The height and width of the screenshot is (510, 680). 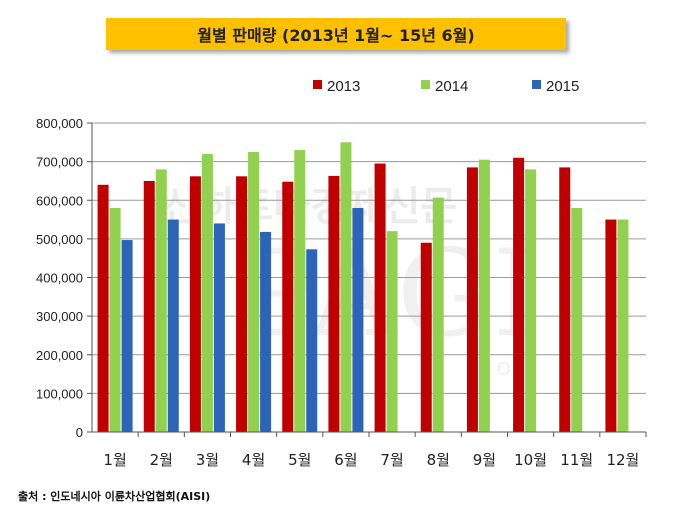 What do you see at coordinates (299, 460) in the screenshot?
I see `x-tick-label: 5월` at bounding box center [299, 460].